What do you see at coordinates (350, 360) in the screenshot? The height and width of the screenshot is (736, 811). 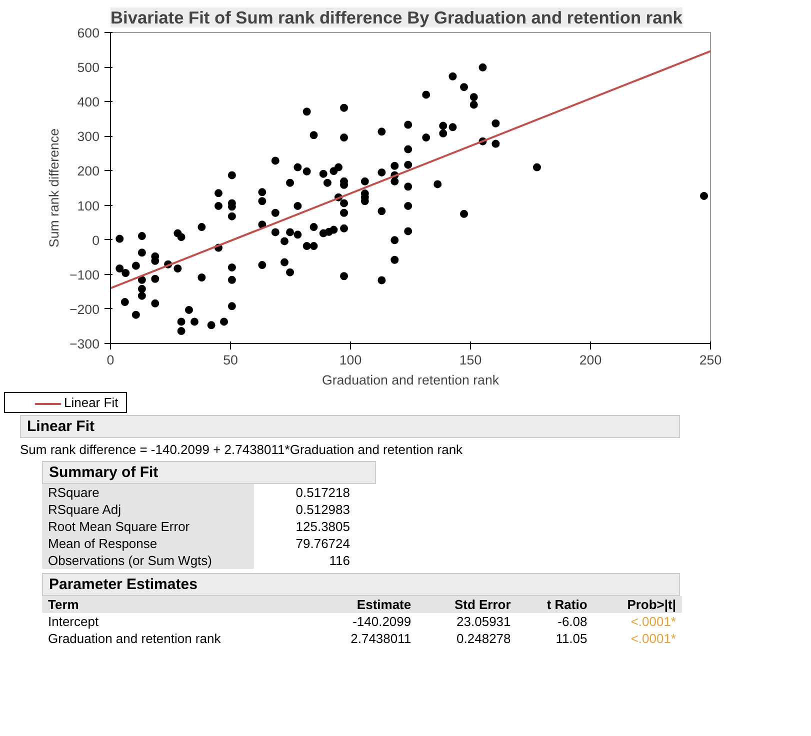 I see `x-tick-label: 100` at bounding box center [350, 360].